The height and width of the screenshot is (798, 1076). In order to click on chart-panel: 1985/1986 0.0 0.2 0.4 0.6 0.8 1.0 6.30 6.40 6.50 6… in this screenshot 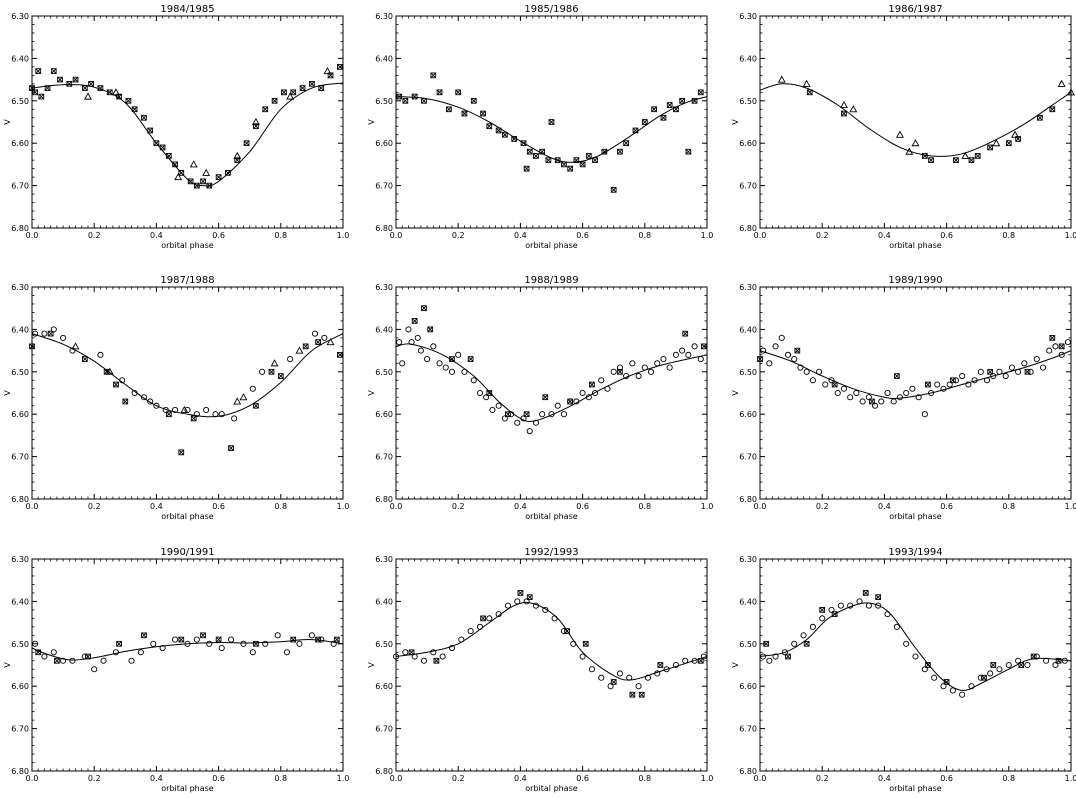, I will do `click(540, 127)`.